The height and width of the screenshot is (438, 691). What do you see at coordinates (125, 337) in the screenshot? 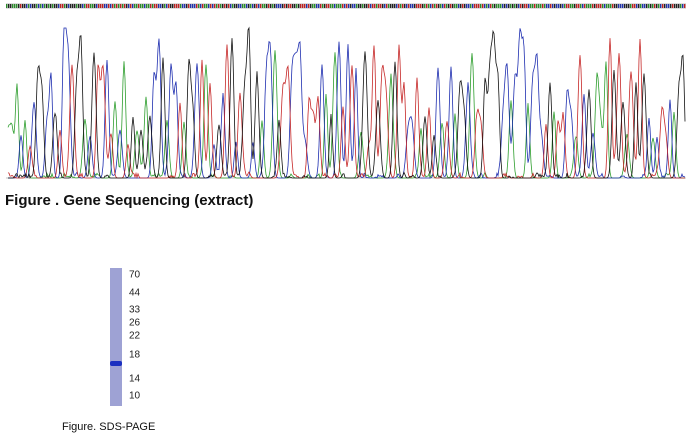
I see `gel-figure: 70 44 33 26 22 18 14 10` at bounding box center [125, 337].